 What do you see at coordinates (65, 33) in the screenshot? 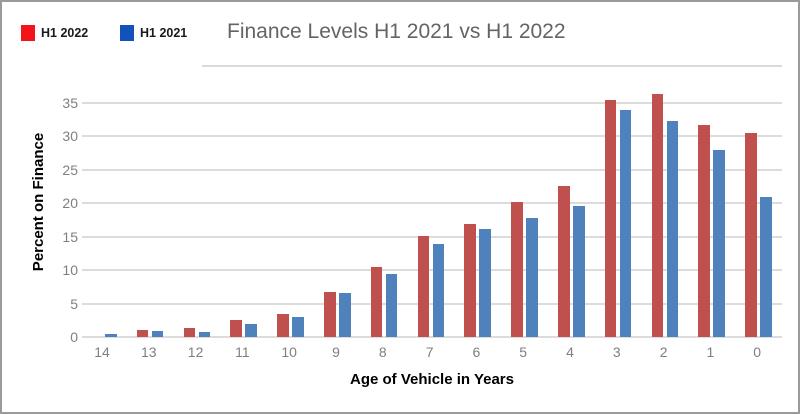
I see `legend-label-h1-2022: H1 2022` at bounding box center [65, 33].